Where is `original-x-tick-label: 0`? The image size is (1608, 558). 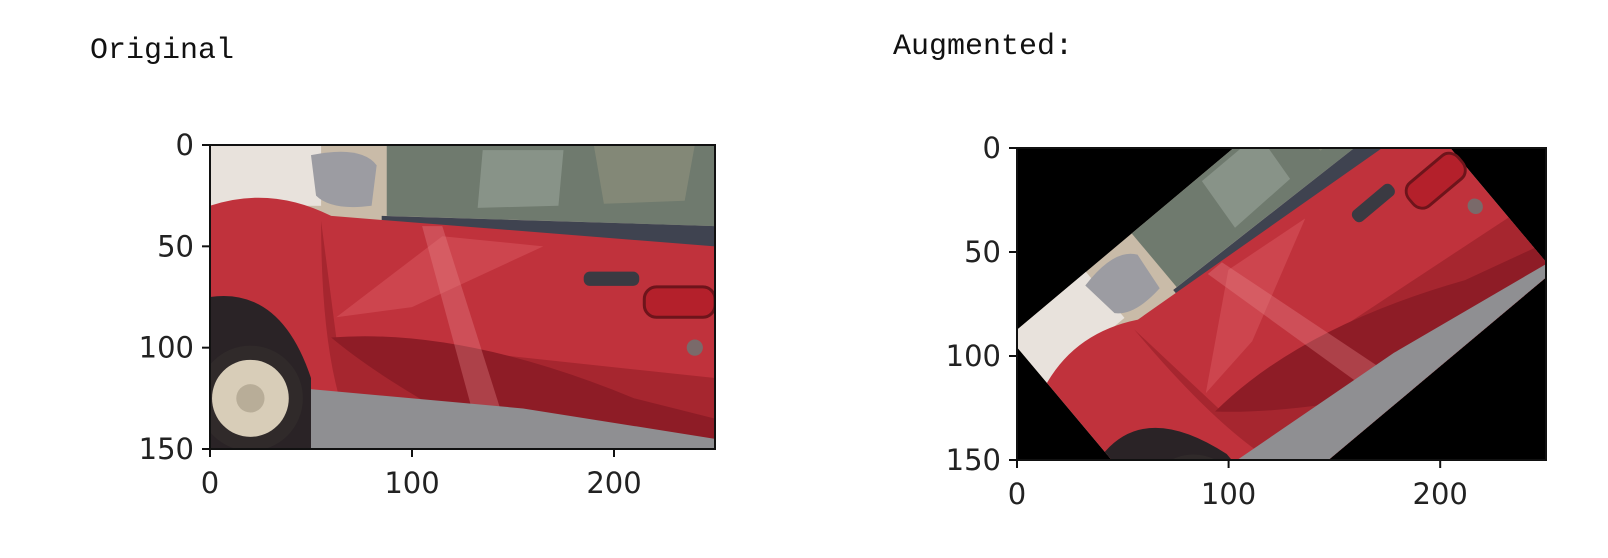 original-x-tick-label: 0 is located at coordinates (210, 483).